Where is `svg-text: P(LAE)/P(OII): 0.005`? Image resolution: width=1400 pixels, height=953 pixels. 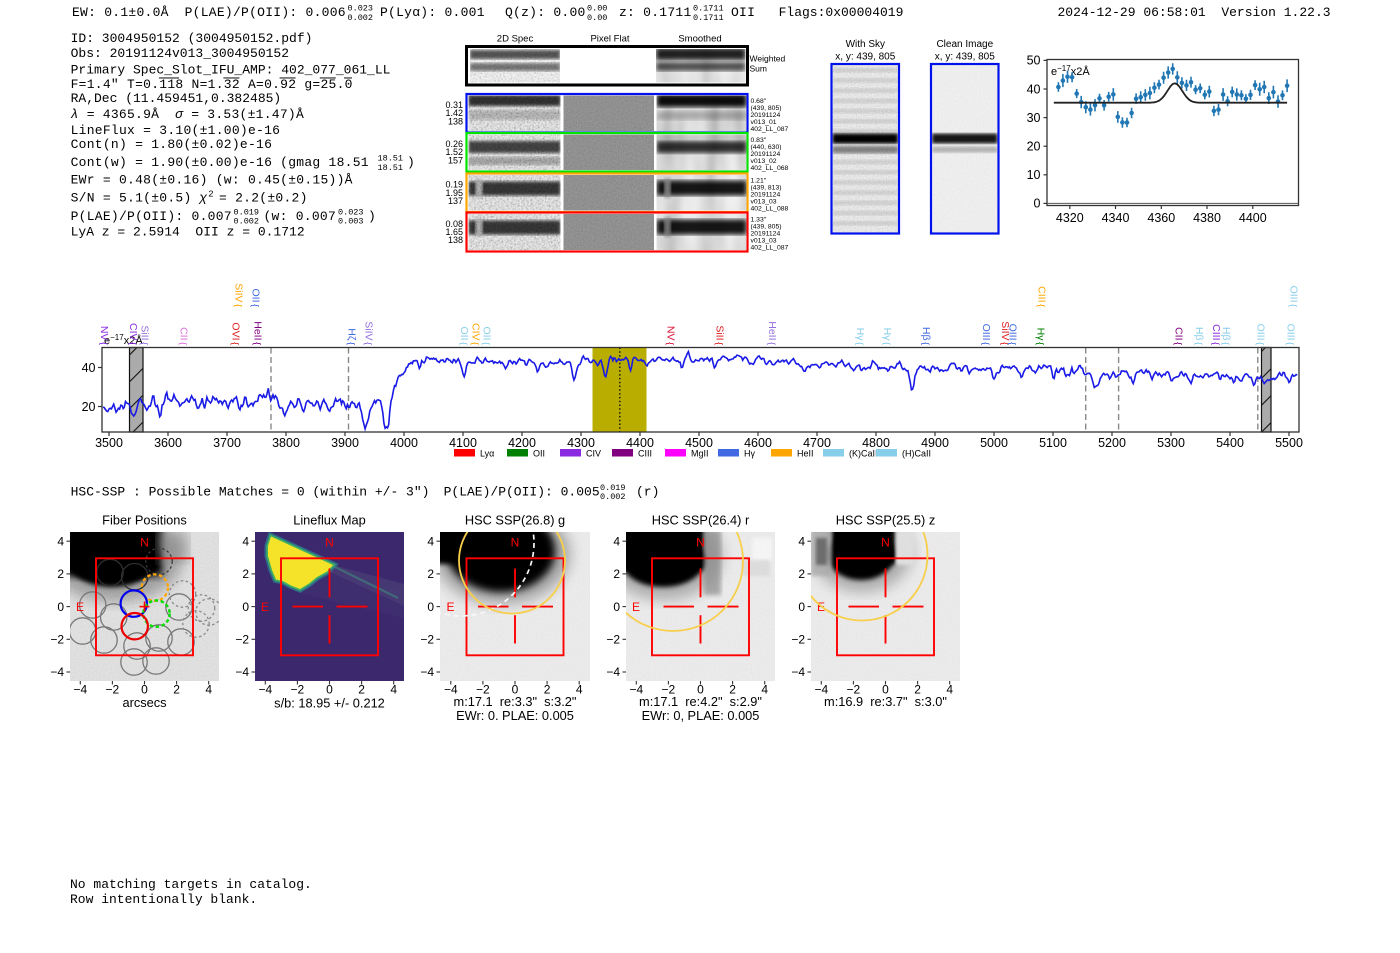 svg-text: P(LAE)/P(OII): 0.005 is located at coordinates (522, 492).